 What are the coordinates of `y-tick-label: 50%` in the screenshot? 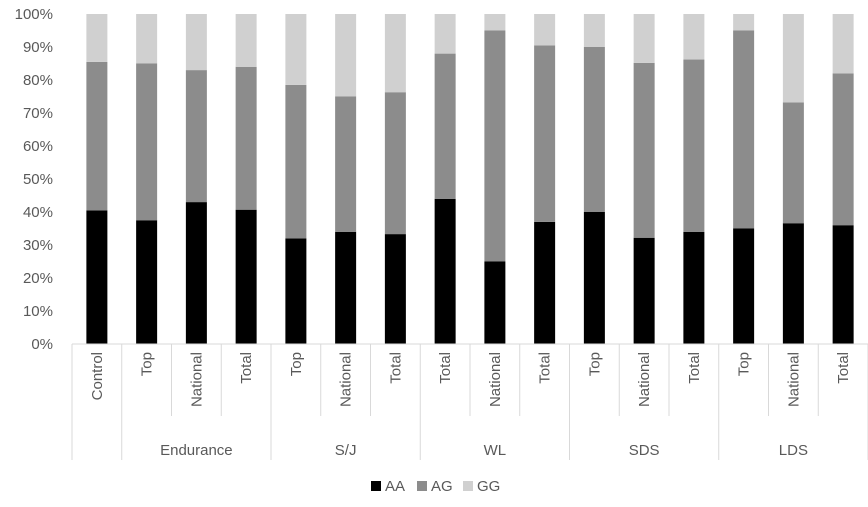 It's located at (38, 179).